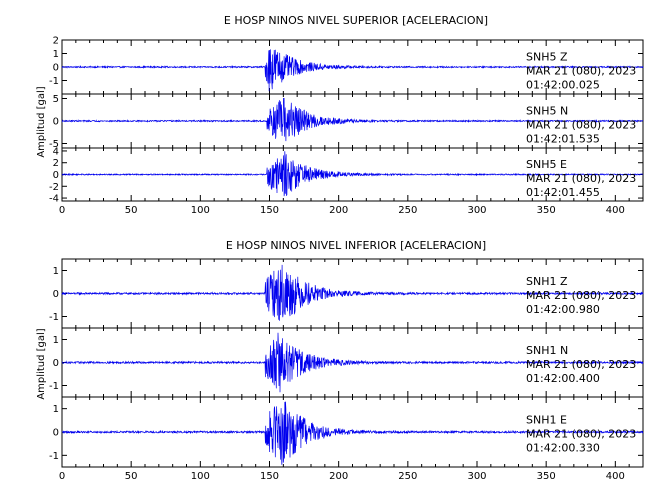 This screenshot has height=500, width=650. Describe the element at coordinates (54, 187) in the screenshot. I see `y-tick-label: -2` at that location.